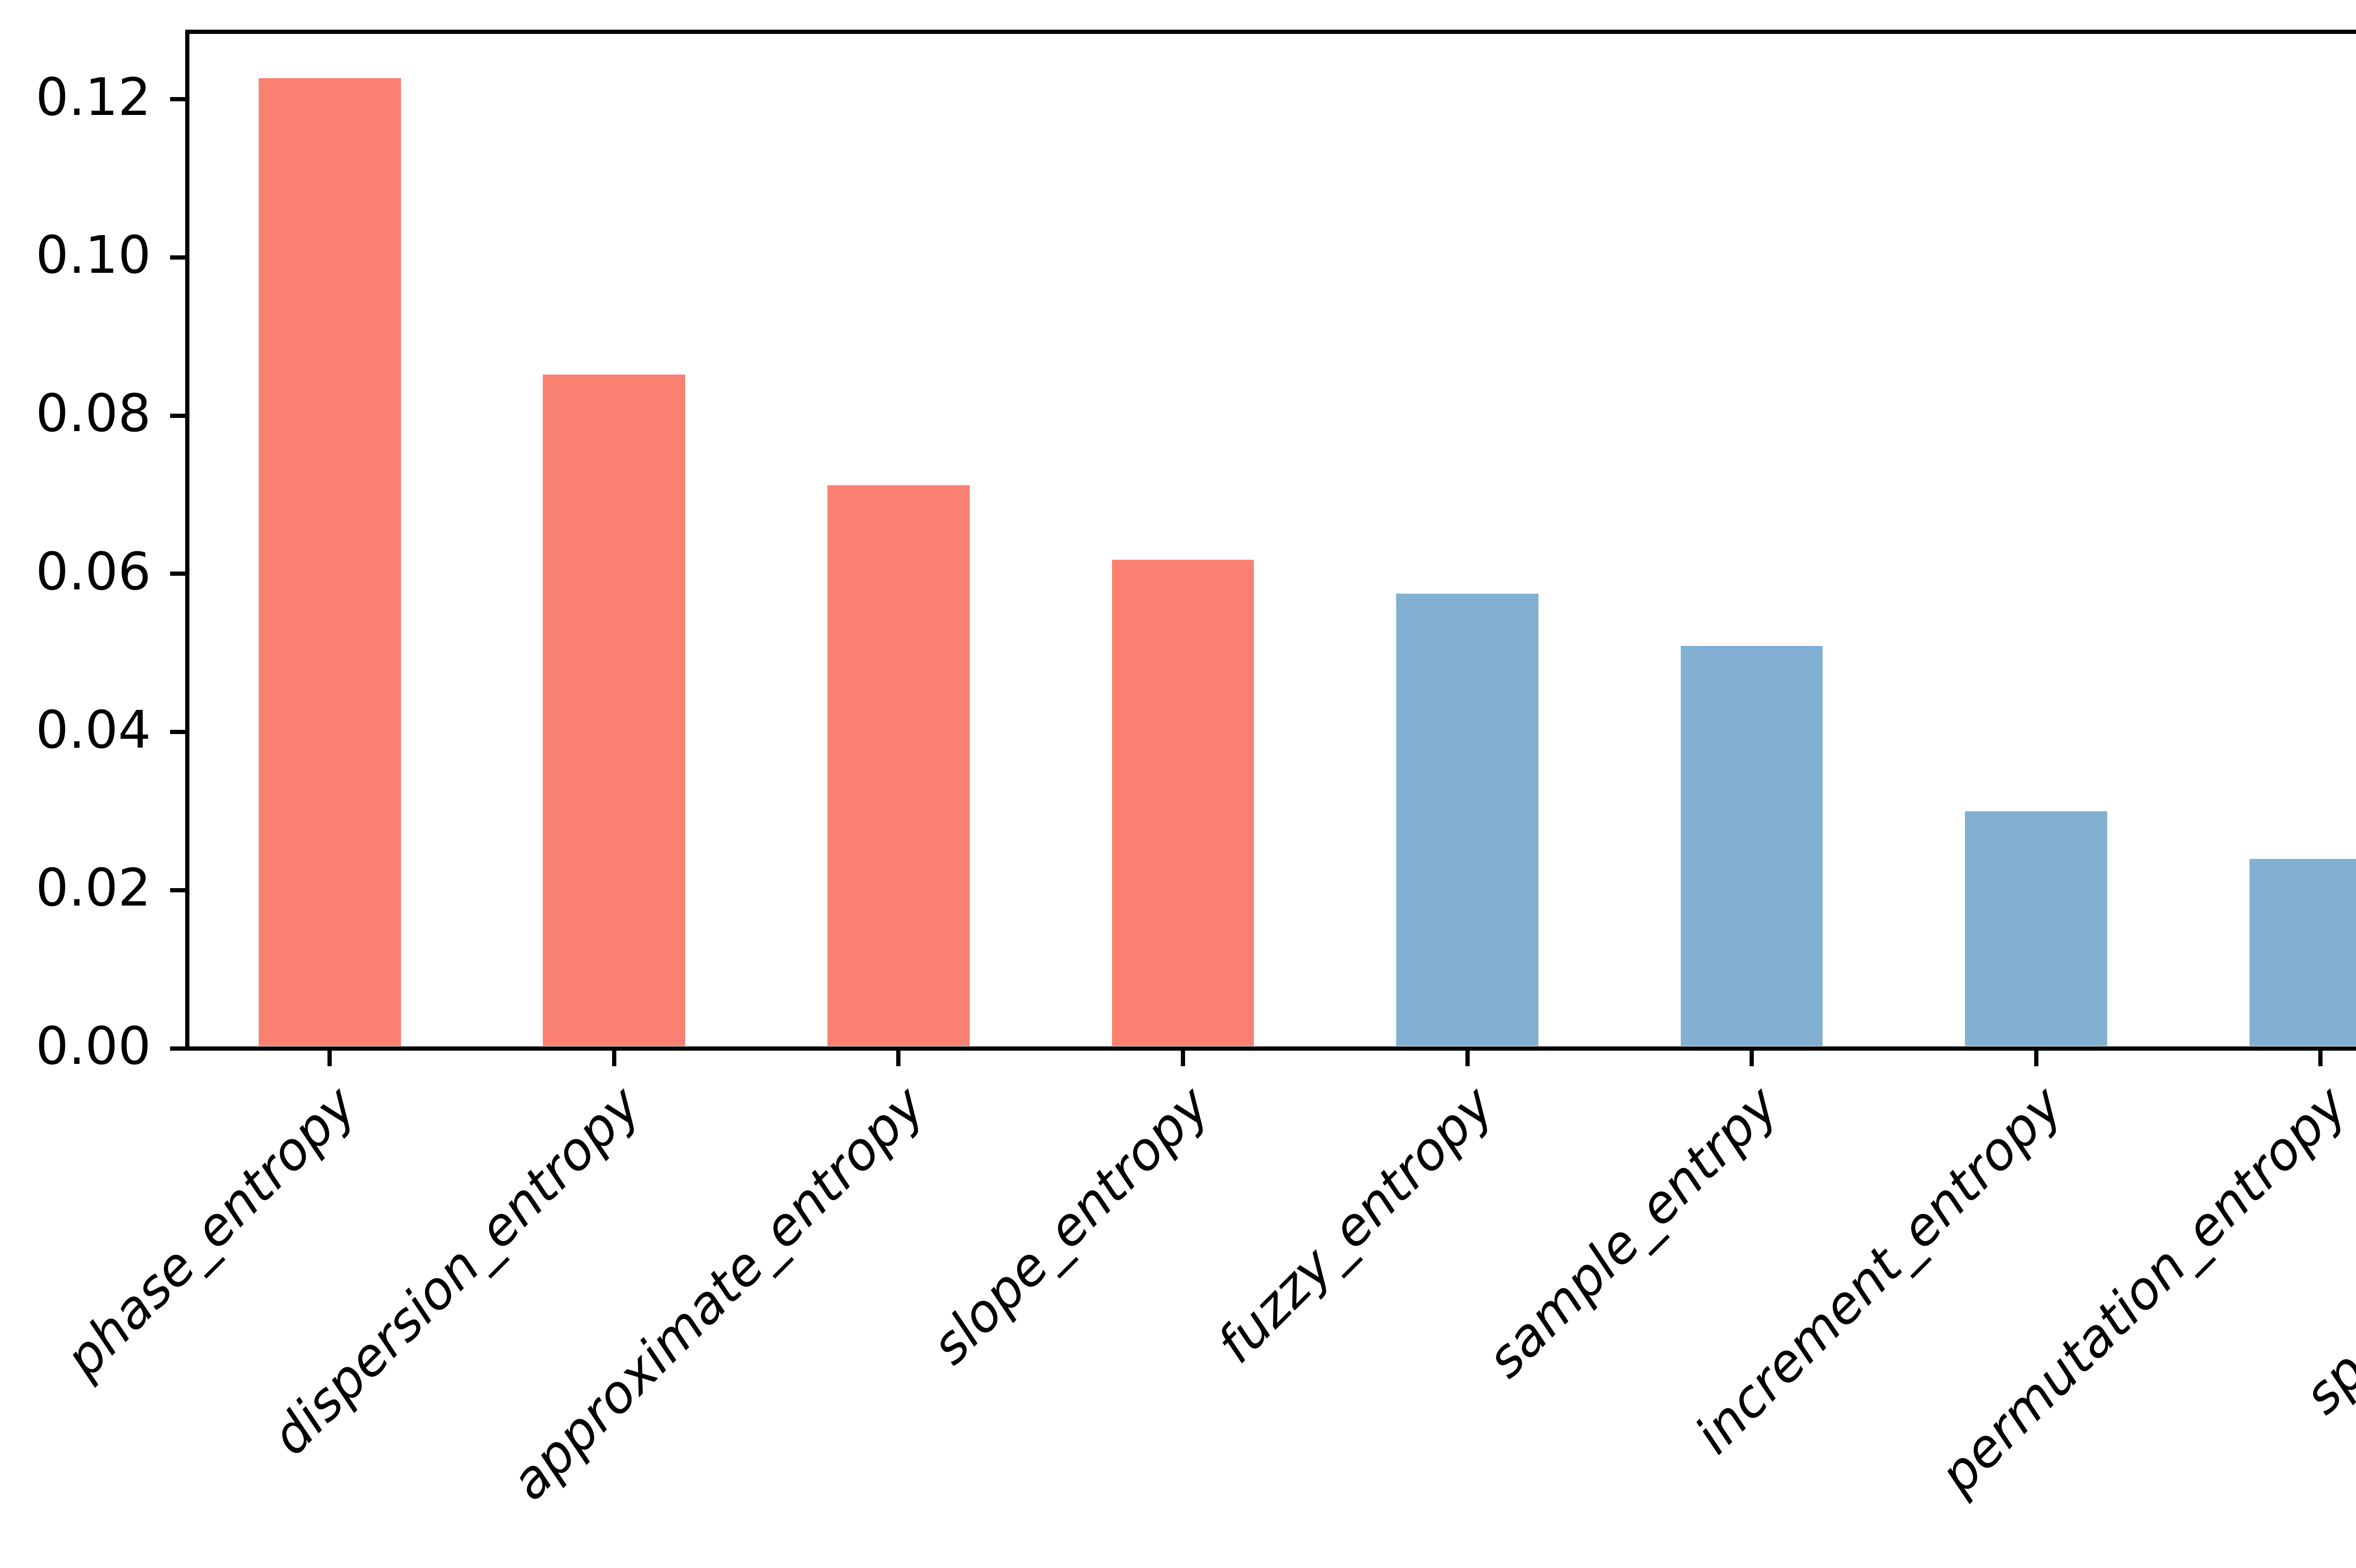 Image resolution: width=2356 pixels, height=1568 pixels. I want to click on bar-increment_entropy, so click(2036, 928).